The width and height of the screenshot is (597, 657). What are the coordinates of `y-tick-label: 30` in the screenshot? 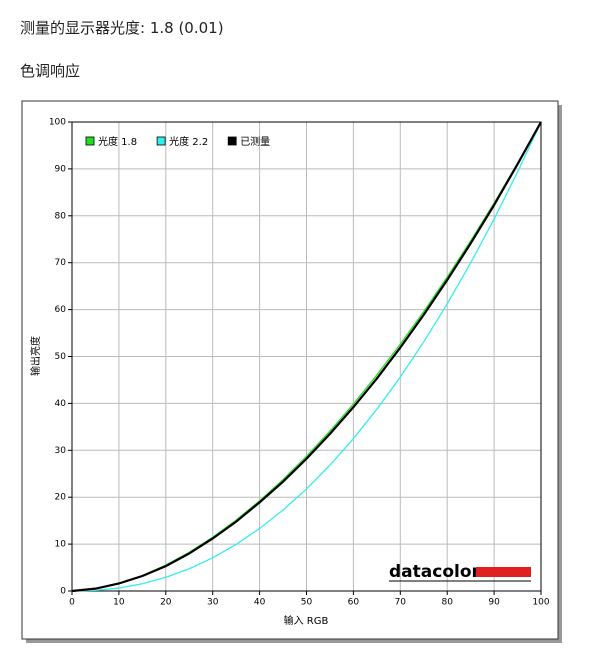 It's located at (61, 451).